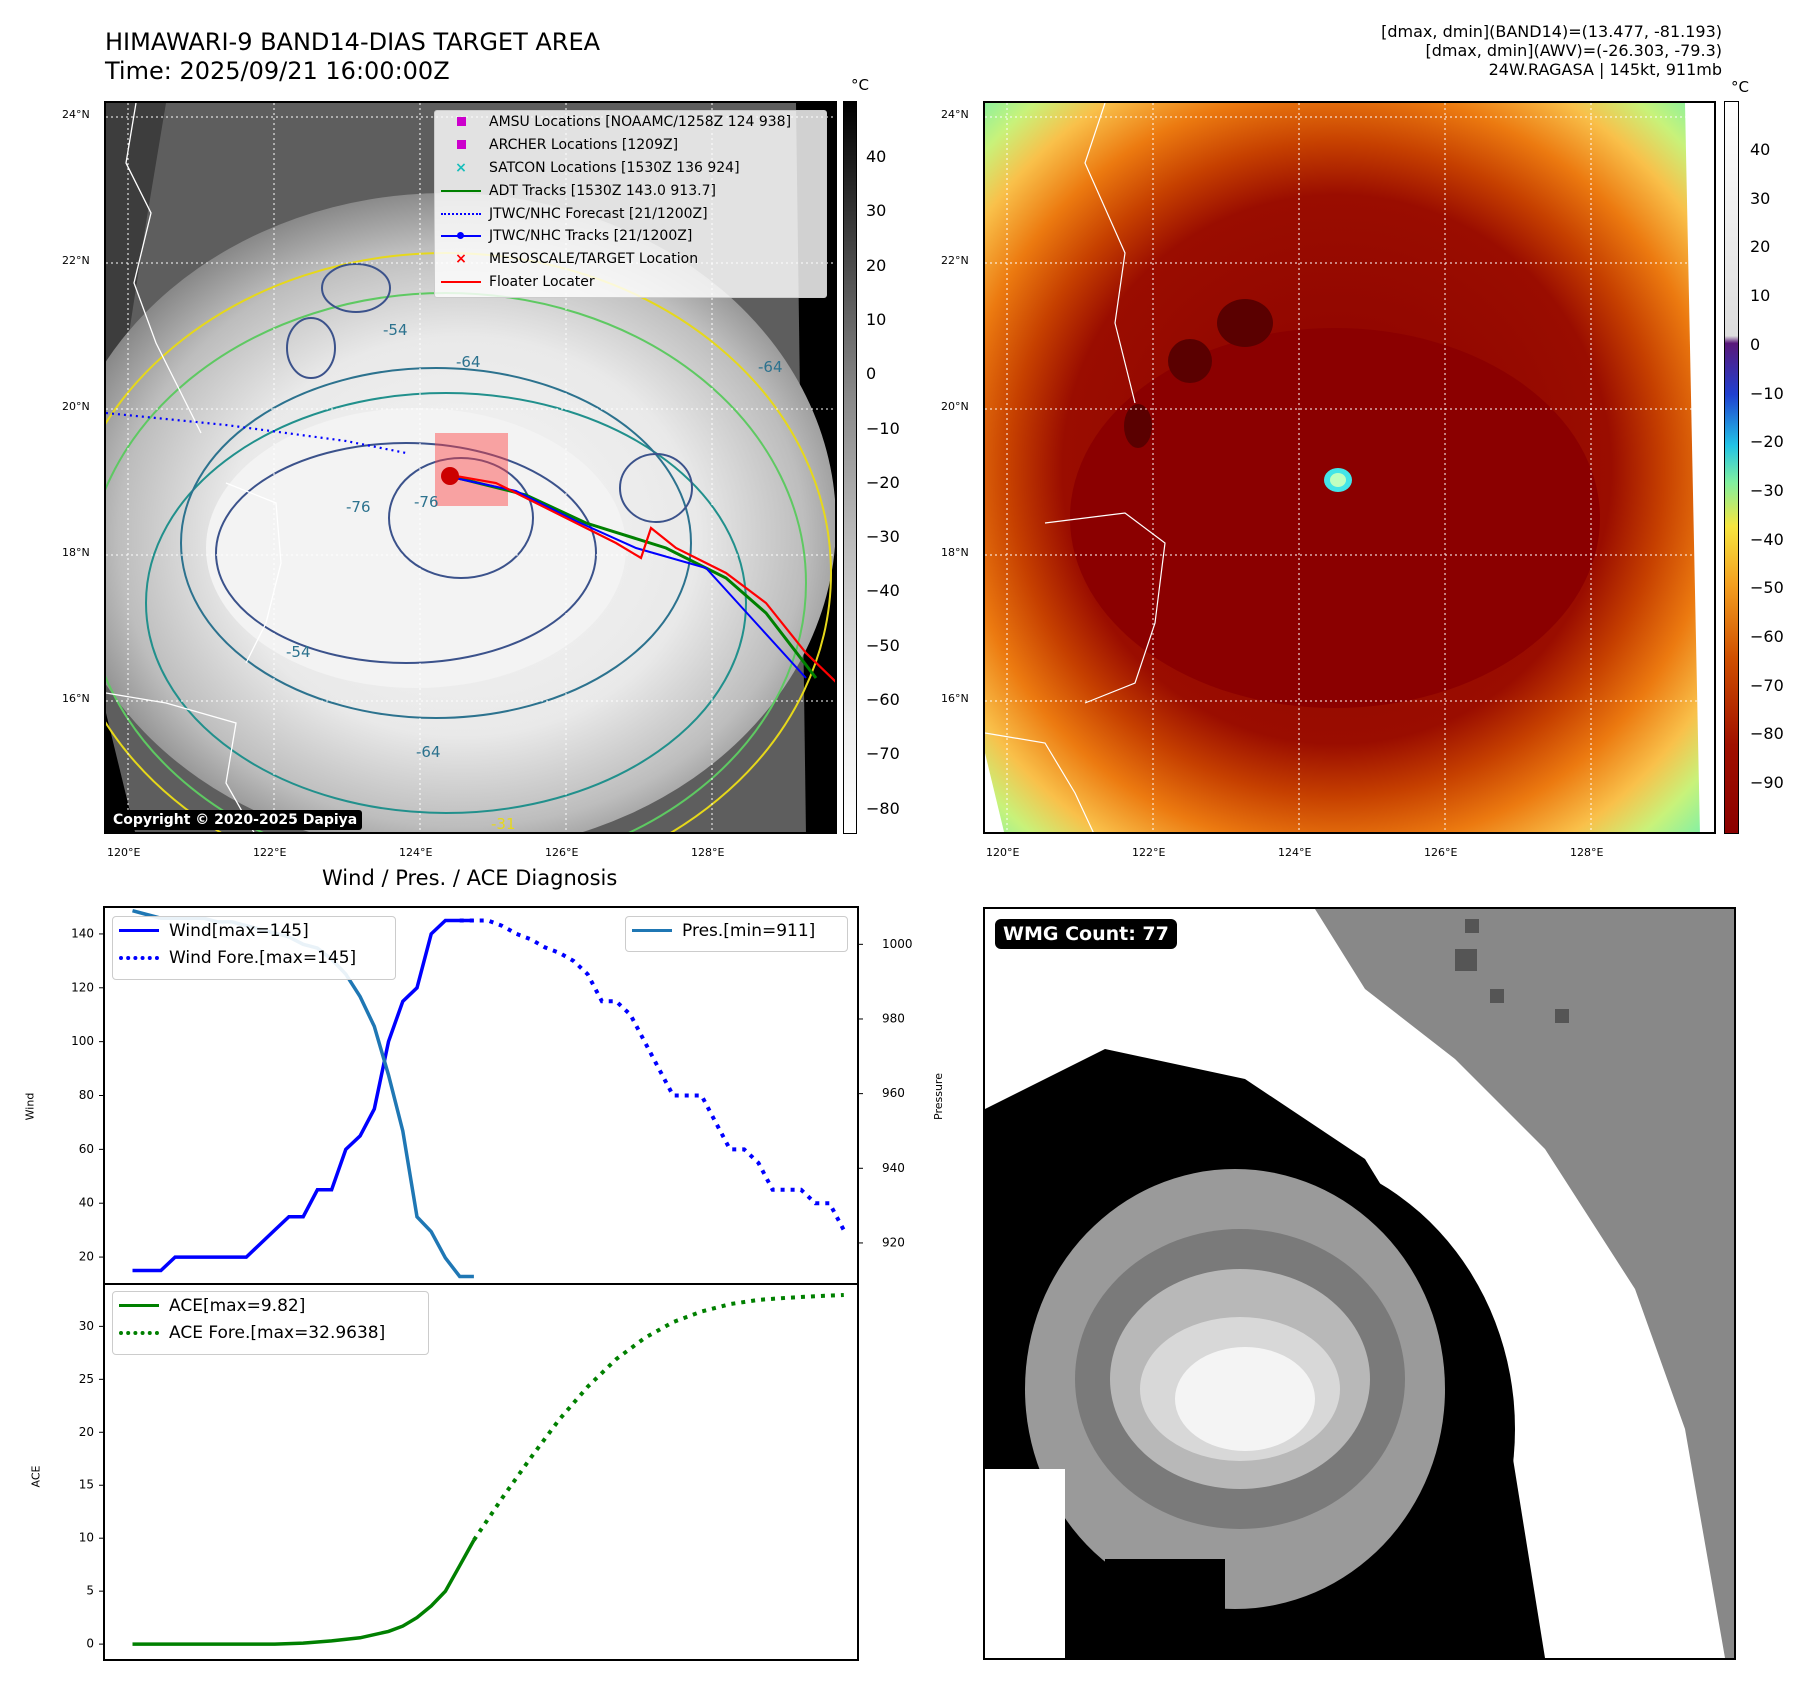  I want to click on wind-tick-label: 100, so click(82, 1041).